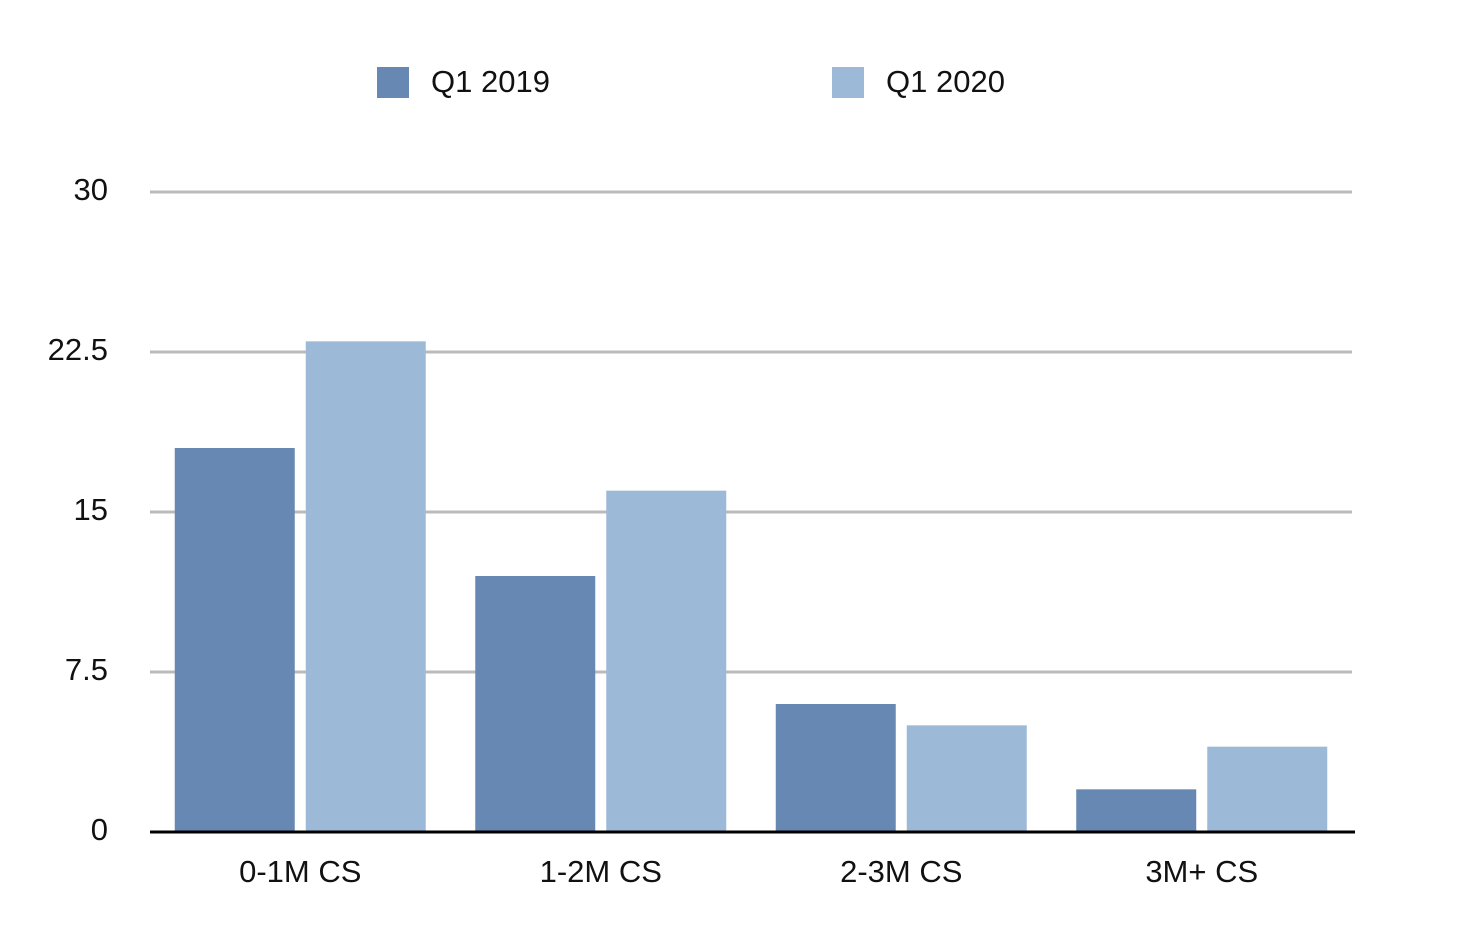 This screenshot has width=1472, height=930. I want to click on x-tick-label: 1-2M CS, so click(601, 871).